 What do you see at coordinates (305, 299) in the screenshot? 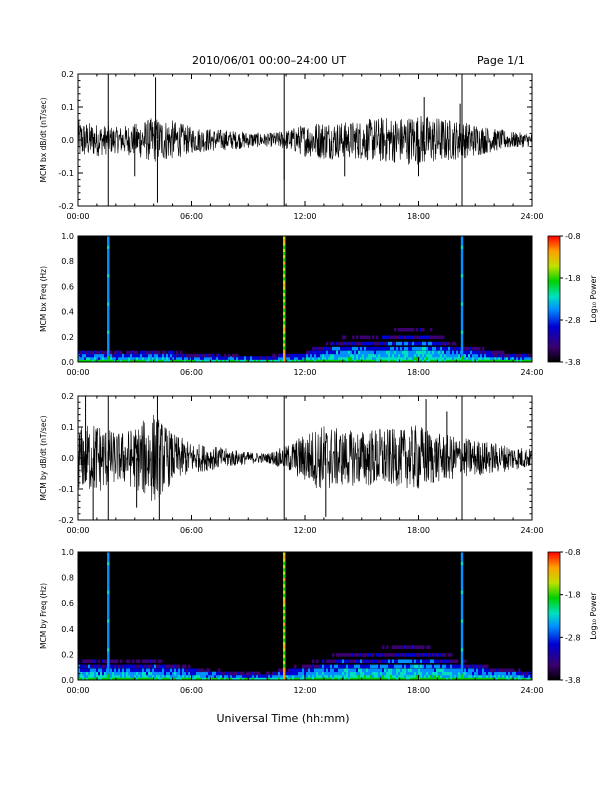
I see `bx-spectrogram-background` at bounding box center [305, 299].